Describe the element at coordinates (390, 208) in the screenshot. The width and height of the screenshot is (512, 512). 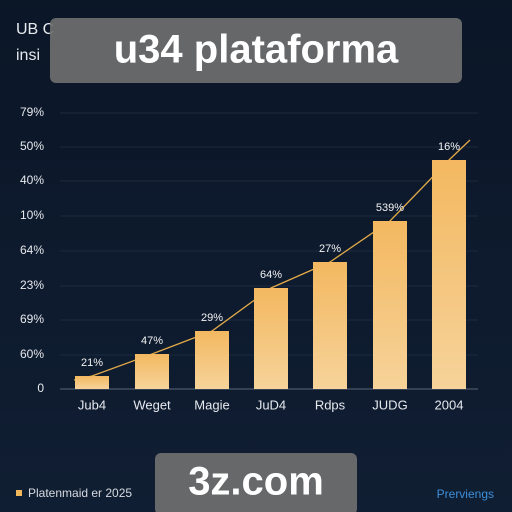
I see `bar-label: 539%` at that location.